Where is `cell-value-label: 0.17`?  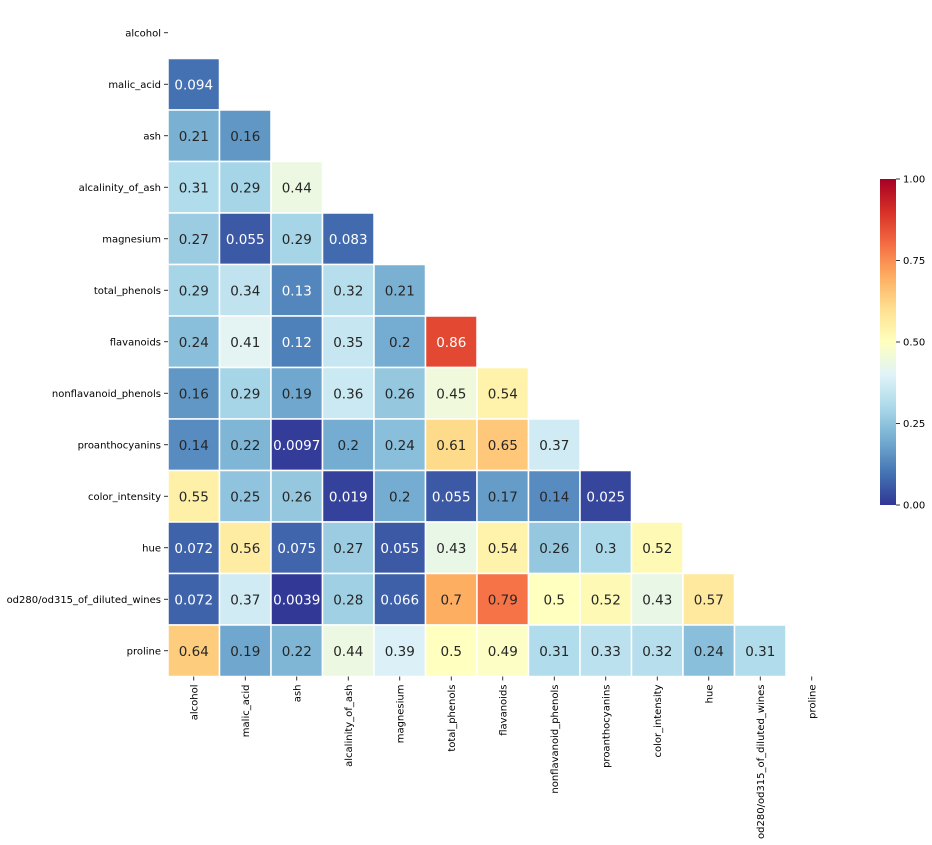 cell-value-label: 0.17 is located at coordinates (503, 497).